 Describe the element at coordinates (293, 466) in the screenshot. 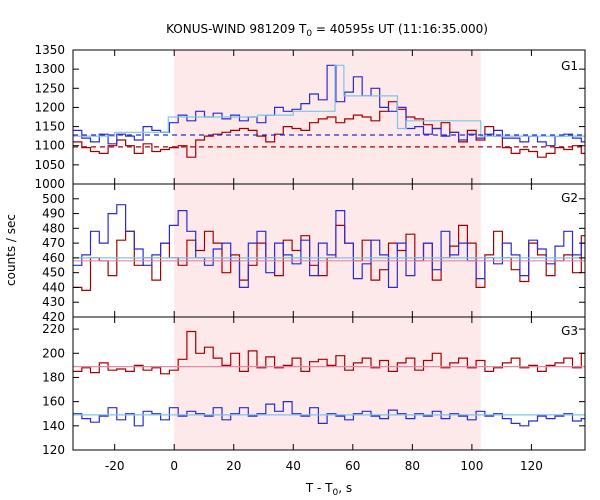

I see `x-tick-label: 40` at that location.